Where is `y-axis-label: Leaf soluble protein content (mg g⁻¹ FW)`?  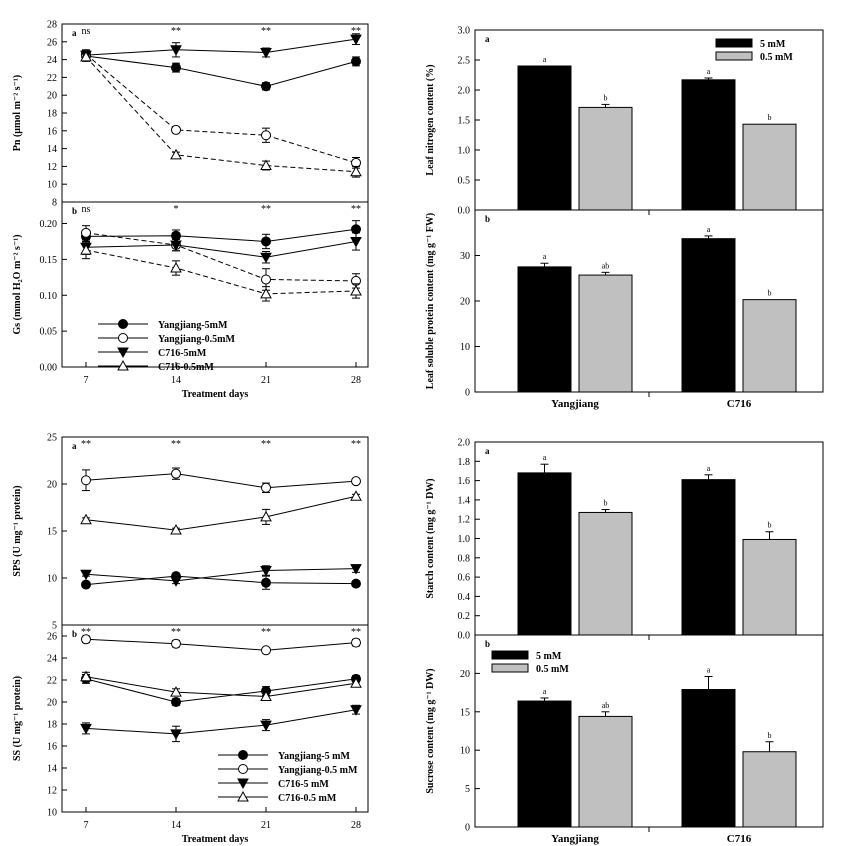
y-axis-label: Leaf soluble protein content (mg g⁻¹ FW) is located at coordinates (430, 301).